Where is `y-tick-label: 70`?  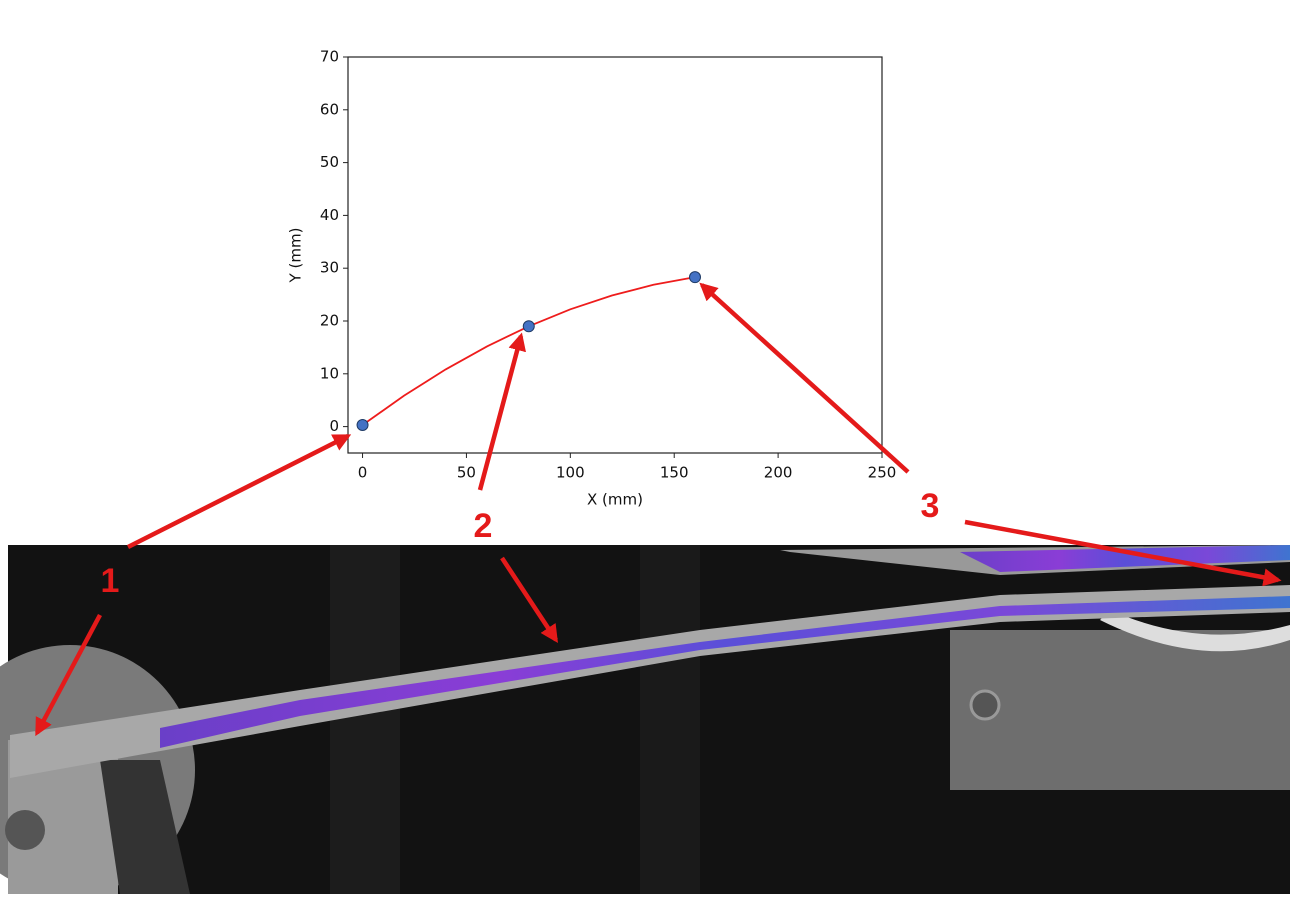
y-tick-label: 70 is located at coordinates (329, 57).